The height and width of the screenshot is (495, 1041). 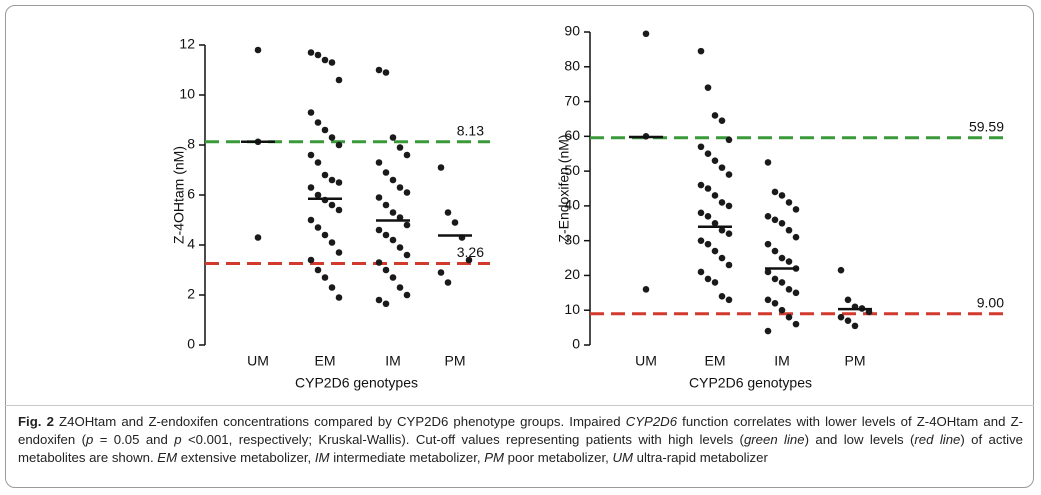 I want to click on cutoff-label: 59.59, so click(x=986, y=126).